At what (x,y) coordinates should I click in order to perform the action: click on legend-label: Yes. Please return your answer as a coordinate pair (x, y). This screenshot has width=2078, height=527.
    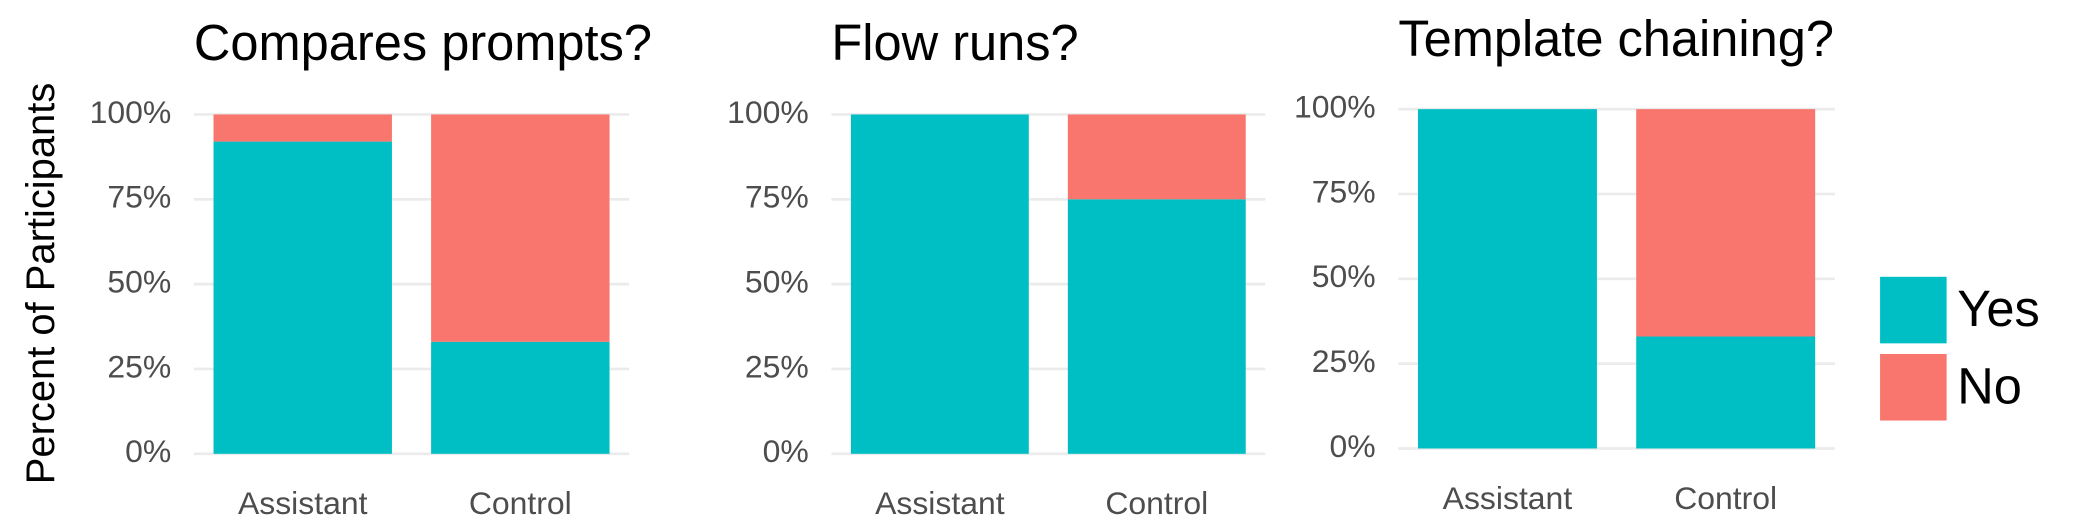
    Looking at the image, I should click on (1998, 308).